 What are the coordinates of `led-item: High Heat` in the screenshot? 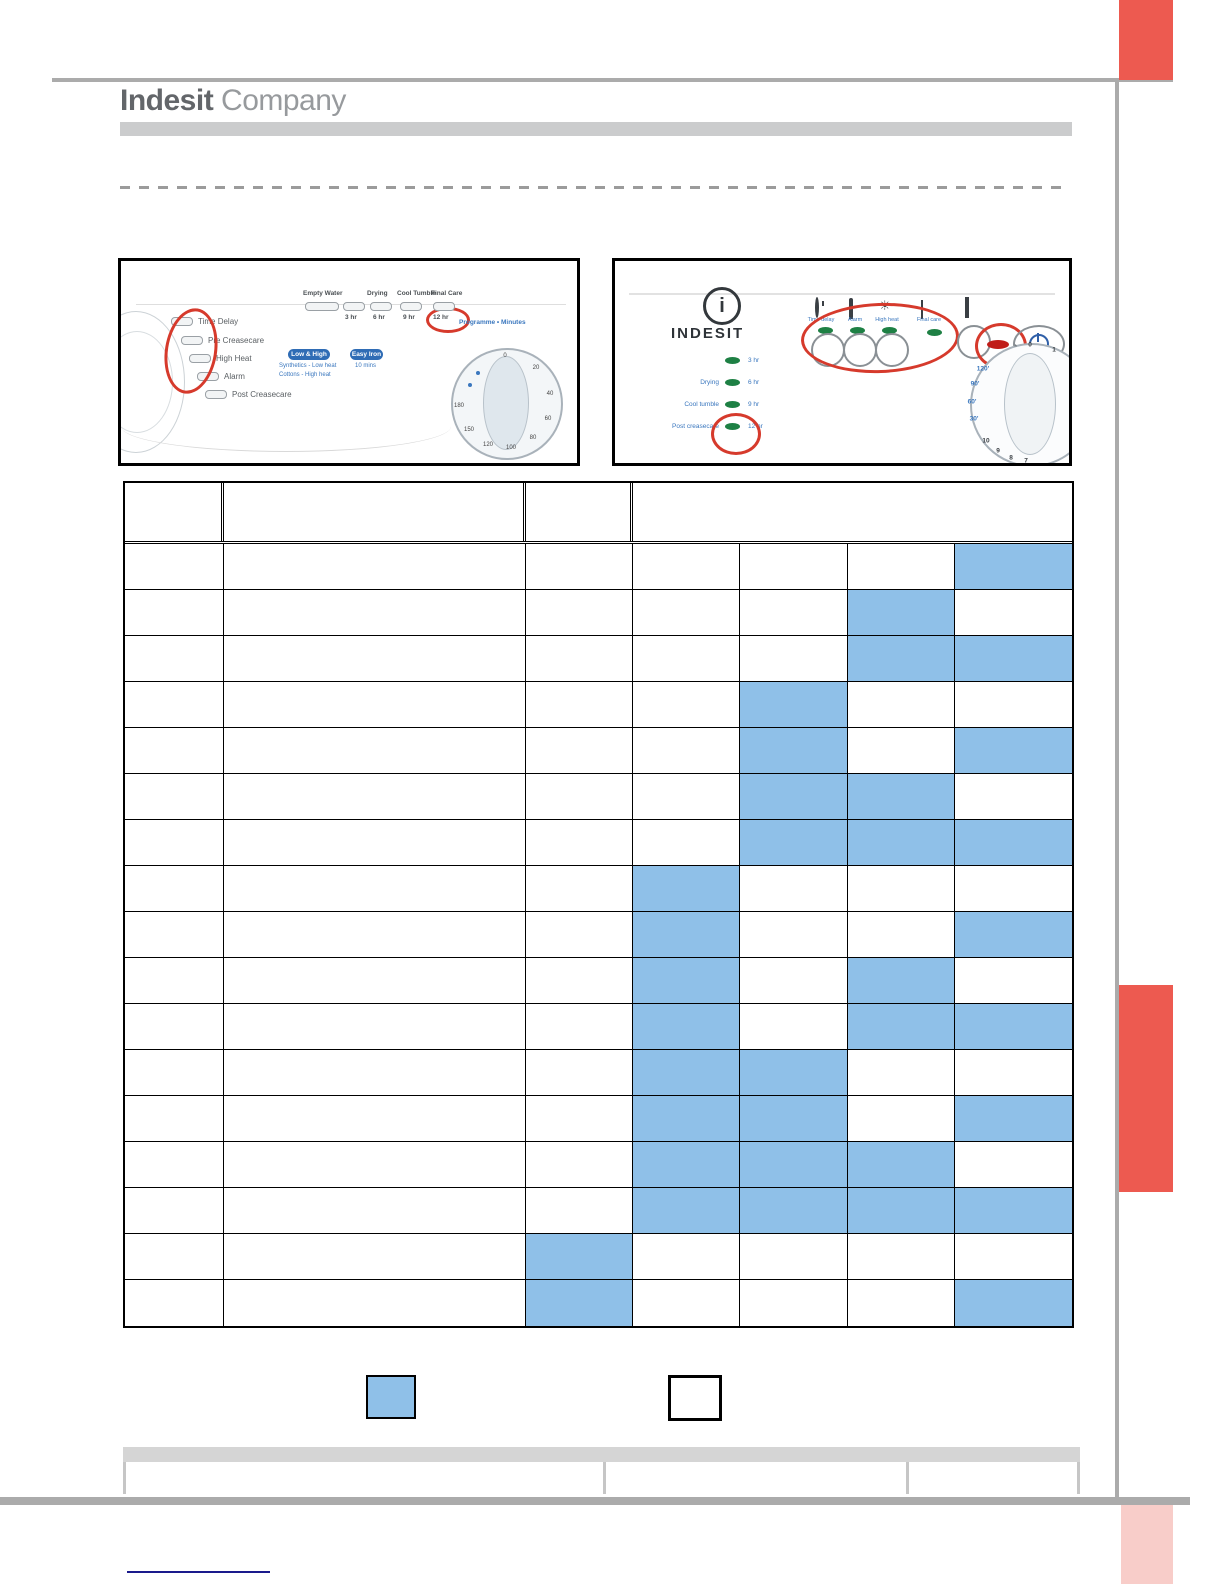 It's located at (220, 358).